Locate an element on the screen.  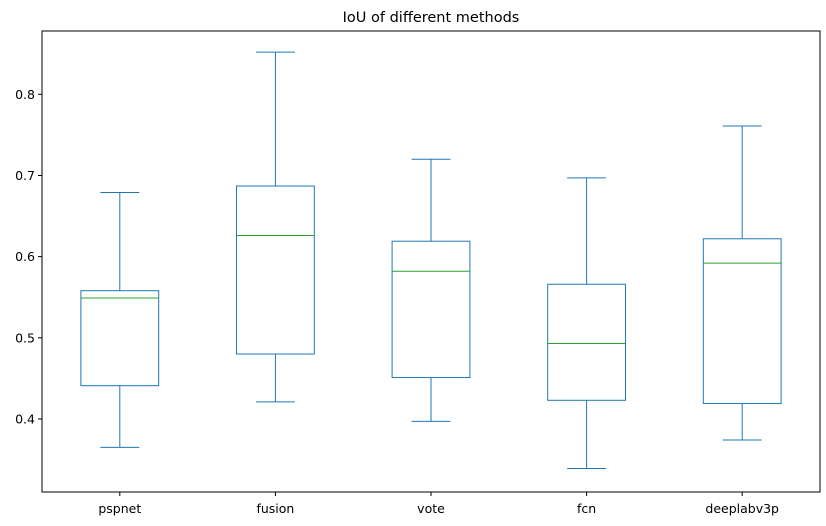
x-tick-label: vote is located at coordinates (431, 508).